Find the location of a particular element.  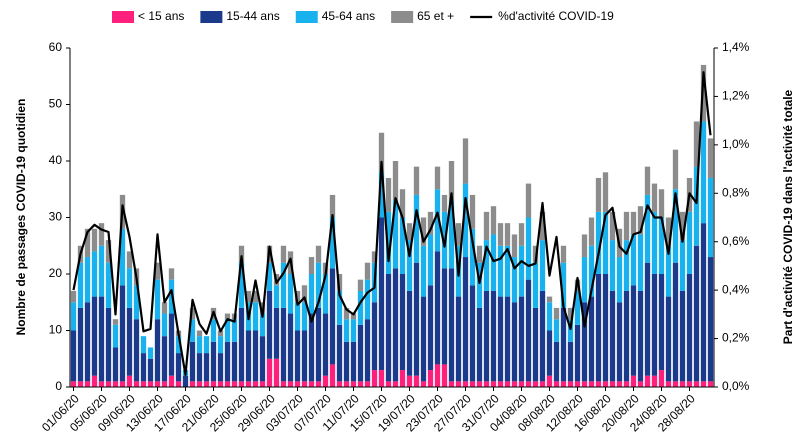

y2-tick-label: 0,0% is located at coordinates (736, 386).